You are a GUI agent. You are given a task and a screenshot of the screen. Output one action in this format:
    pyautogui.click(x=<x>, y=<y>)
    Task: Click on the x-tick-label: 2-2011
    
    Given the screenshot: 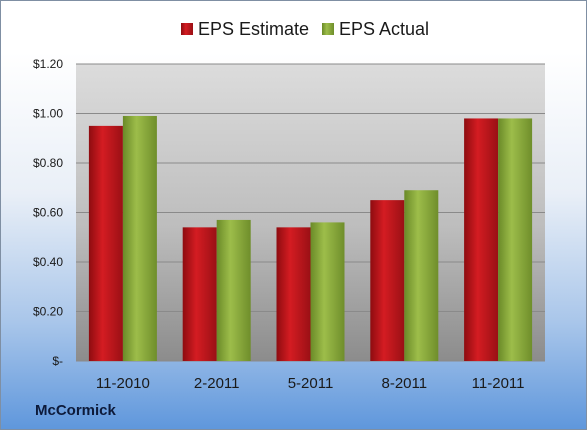 What is the action you would take?
    pyautogui.click(x=217, y=383)
    